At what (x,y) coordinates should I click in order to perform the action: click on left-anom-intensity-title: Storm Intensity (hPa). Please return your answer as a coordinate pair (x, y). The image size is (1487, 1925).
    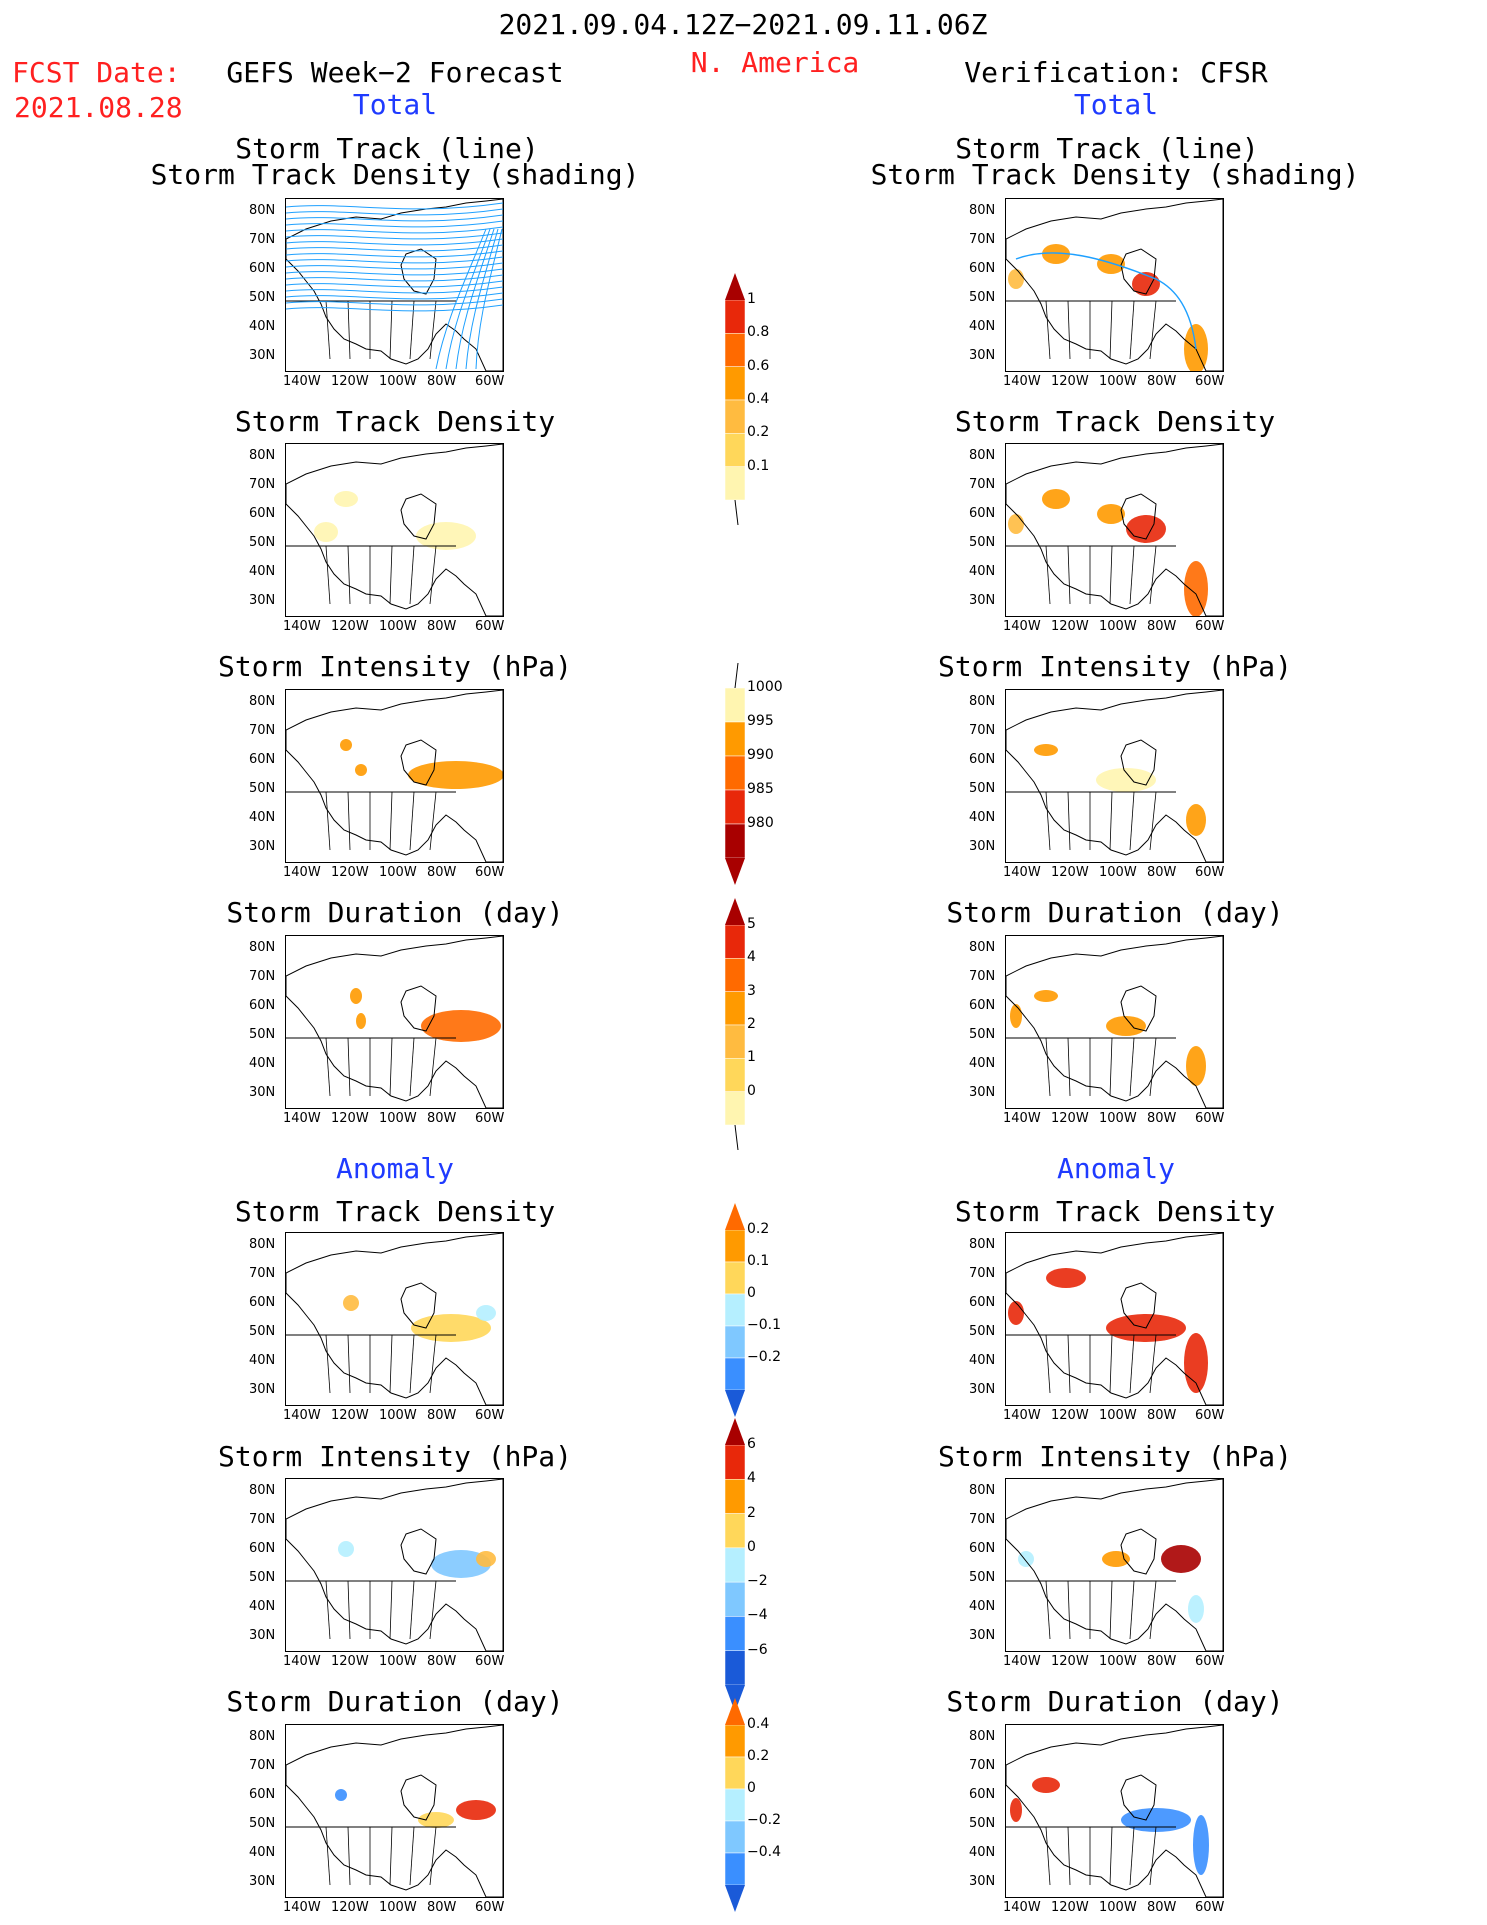
    Looking at the image, I should click on (395, 1456).